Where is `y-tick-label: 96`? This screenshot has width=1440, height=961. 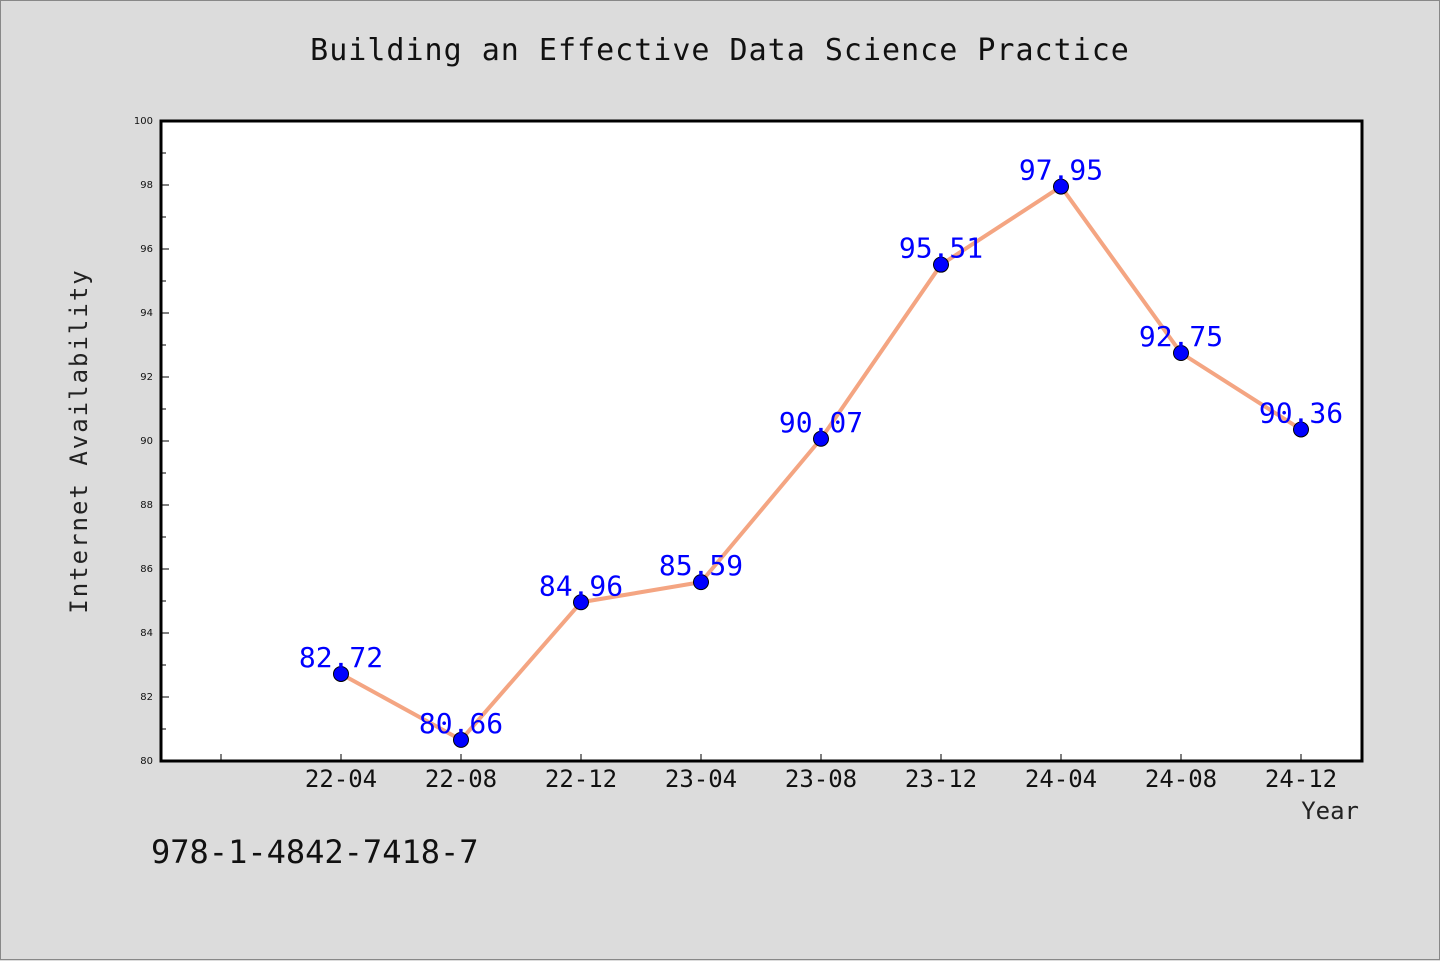 y-tick-label: 96 is located at coordinates (146, 249).